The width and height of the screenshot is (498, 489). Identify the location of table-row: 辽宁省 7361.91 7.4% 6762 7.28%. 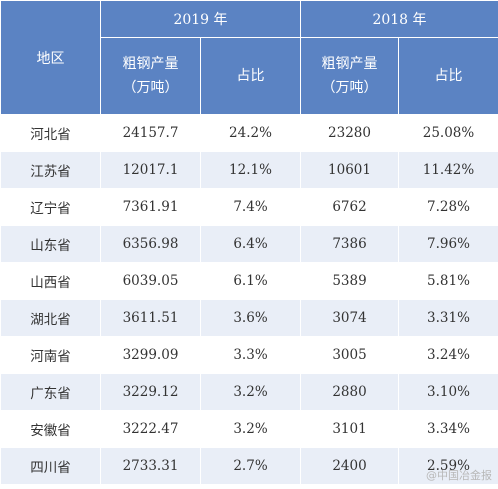
(249, 207).